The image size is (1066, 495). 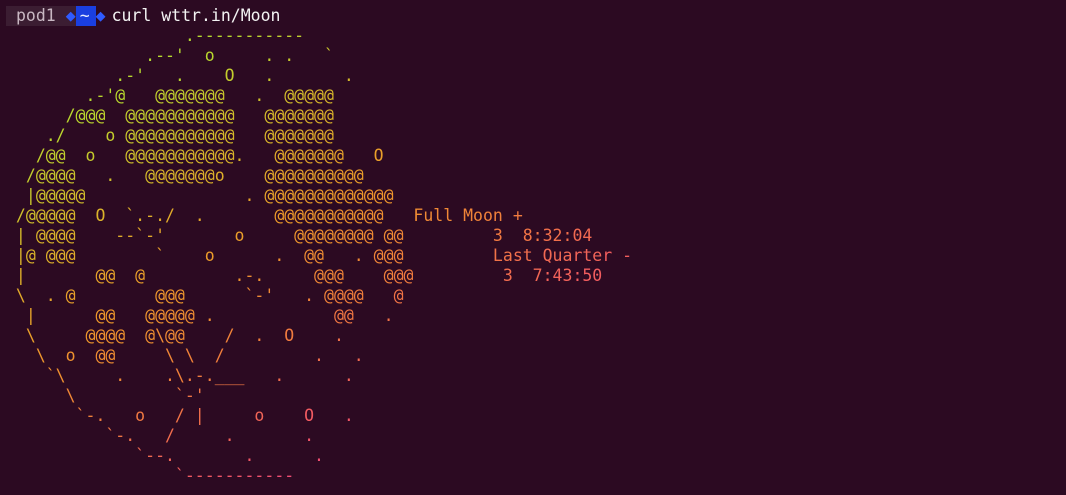 What do you see at coordinates (85, 16) in the screenshot?
I see `prompt-directory: ~` at bounding box center [85, 16].